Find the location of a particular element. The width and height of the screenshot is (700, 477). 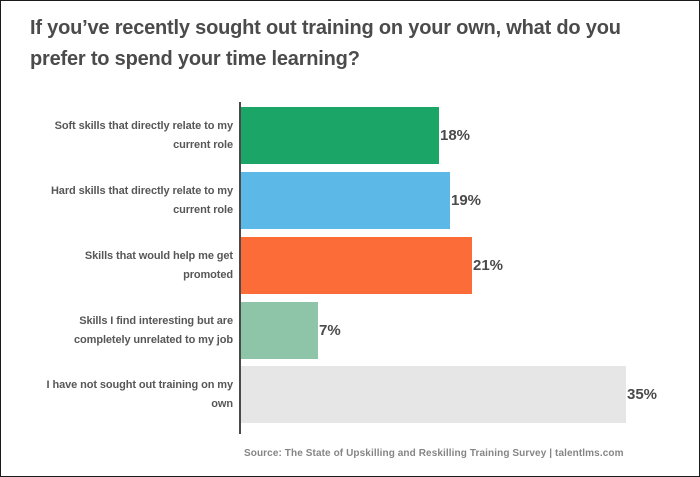

y-axis-line is located at coordinates (240, 268).